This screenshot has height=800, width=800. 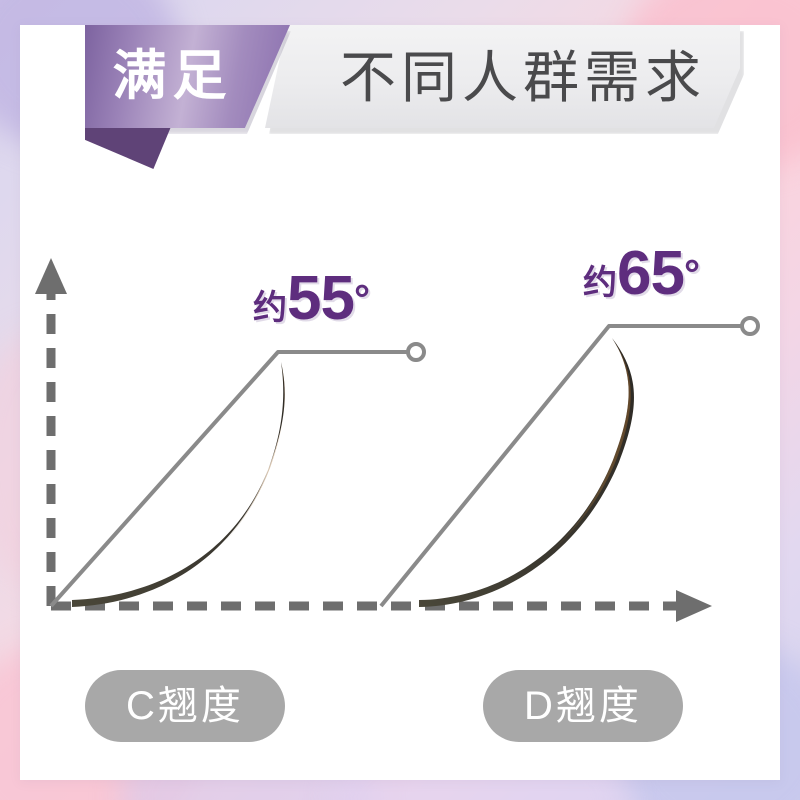 I want to click on c-angle-prefix: 约, so click(x=270, y=308).